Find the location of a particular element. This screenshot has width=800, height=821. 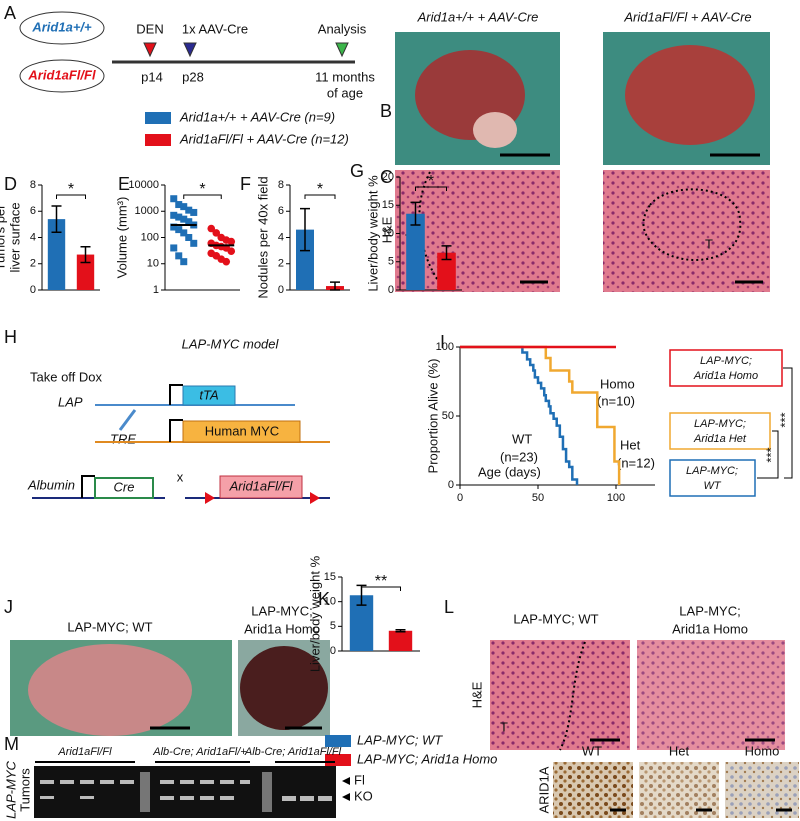

panel-letter: J is located at coordinates (8, 607).